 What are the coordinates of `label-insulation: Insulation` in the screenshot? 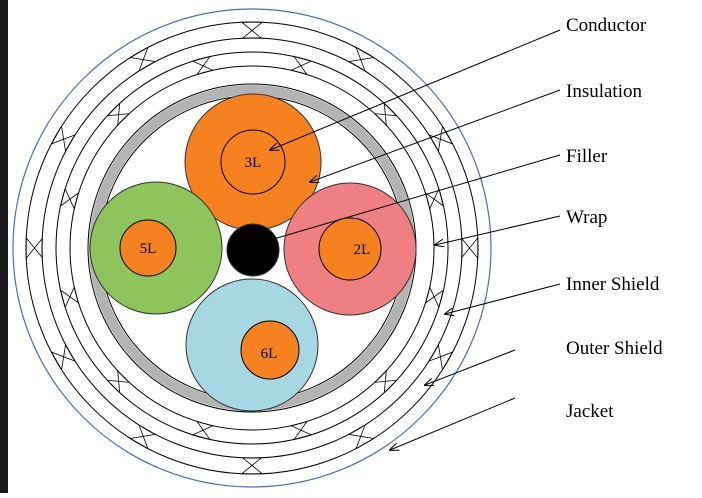 It's located at (604, 91).